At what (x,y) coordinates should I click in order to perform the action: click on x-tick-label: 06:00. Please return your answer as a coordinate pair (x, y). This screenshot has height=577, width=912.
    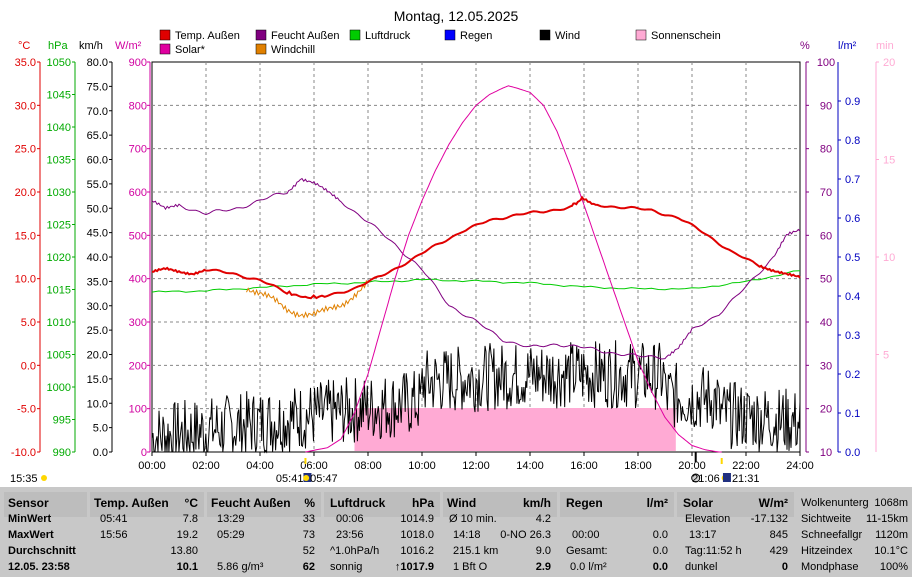
    Looking at the image, I should click on (314, 466).